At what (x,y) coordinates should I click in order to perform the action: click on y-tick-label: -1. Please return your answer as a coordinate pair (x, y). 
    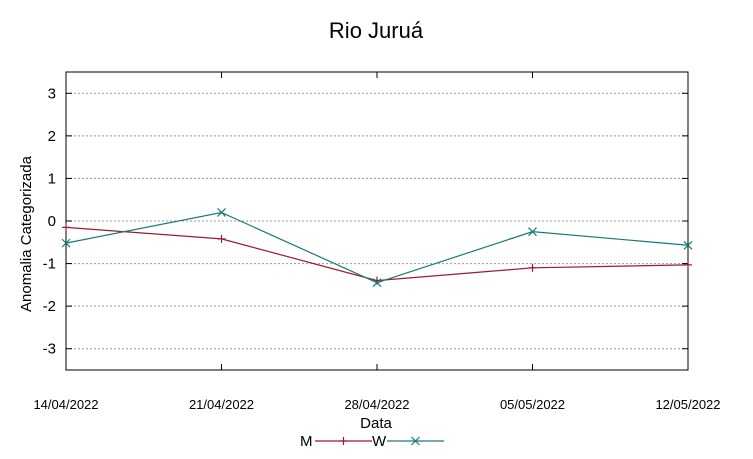
    Looking at the image, I should click on (49, 264).